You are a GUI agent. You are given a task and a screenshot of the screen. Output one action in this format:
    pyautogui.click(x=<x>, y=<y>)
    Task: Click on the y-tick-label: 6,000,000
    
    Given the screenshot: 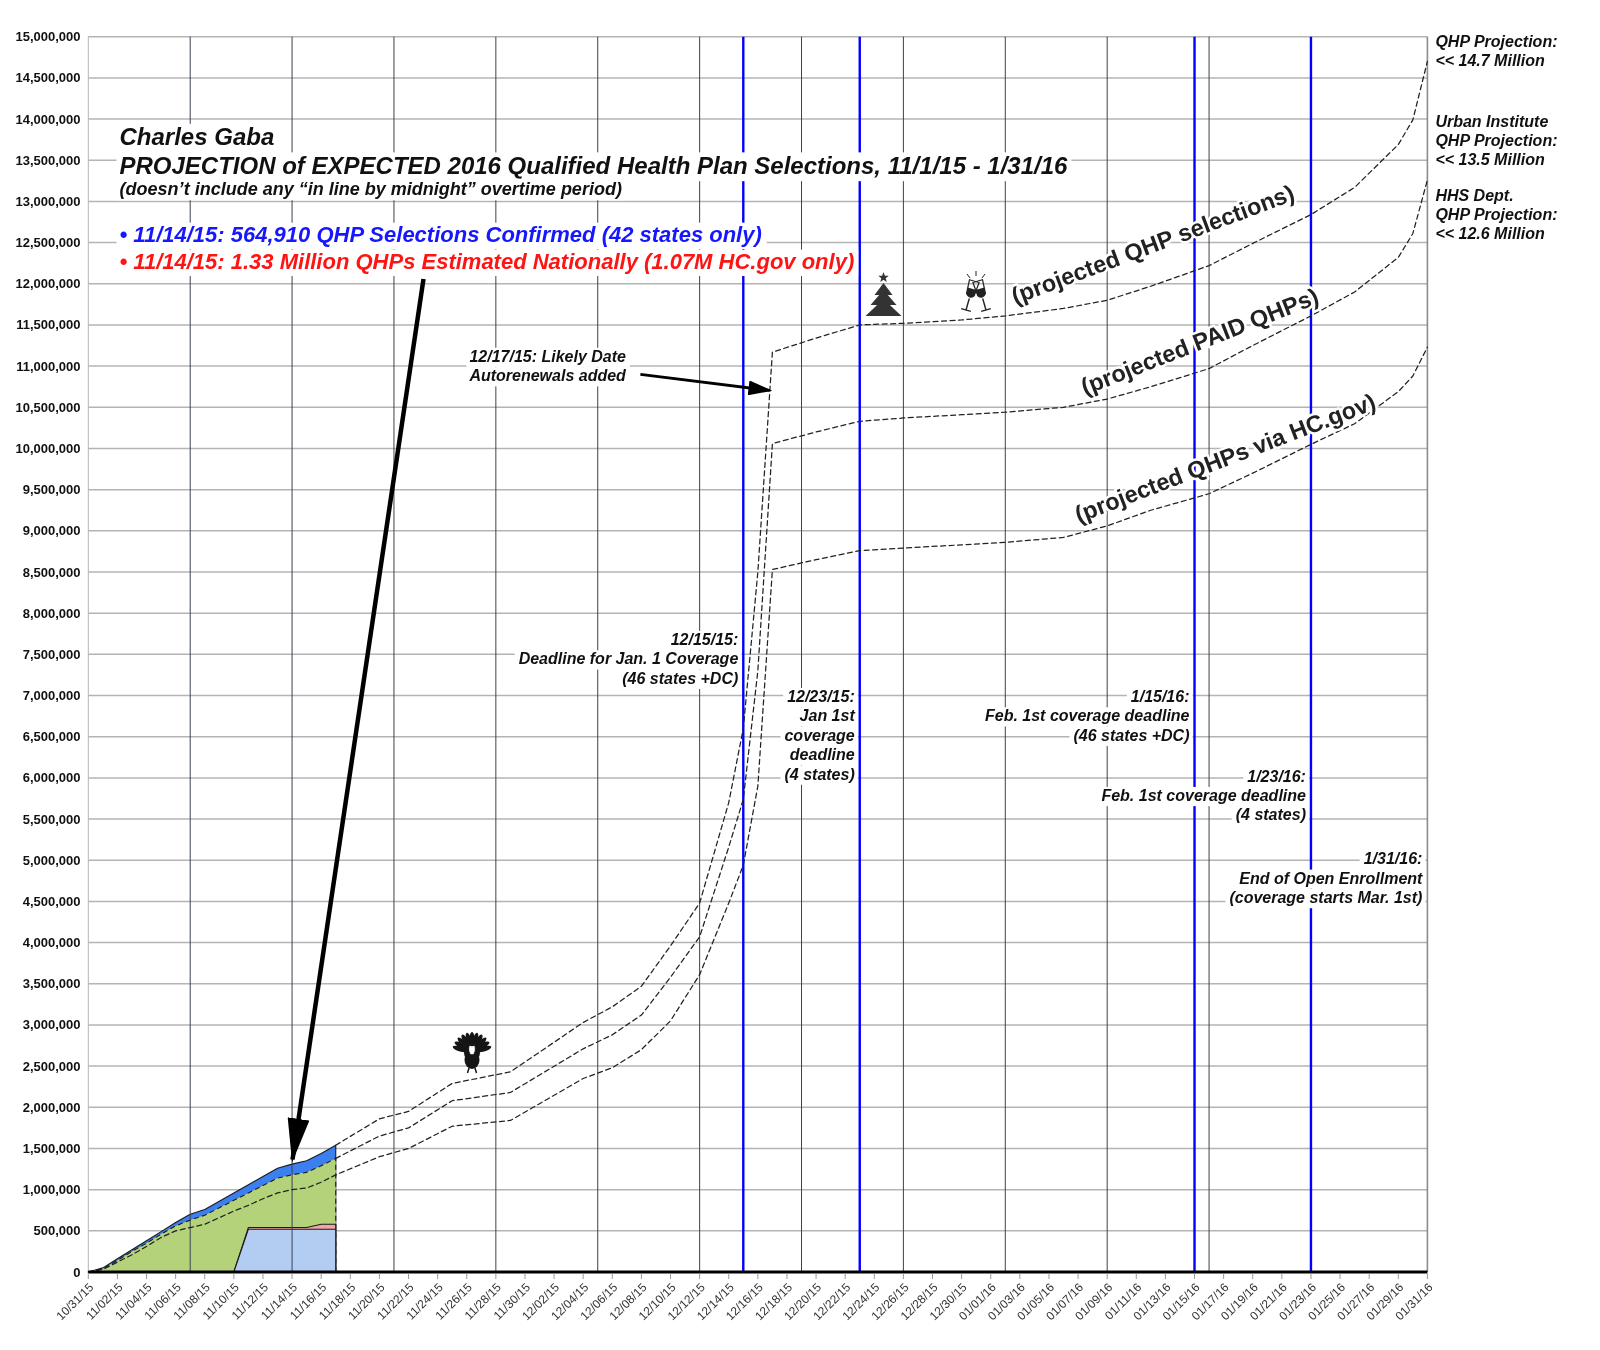 What is the action you would take?
    pyautogui.click(x=51, y=778)
    